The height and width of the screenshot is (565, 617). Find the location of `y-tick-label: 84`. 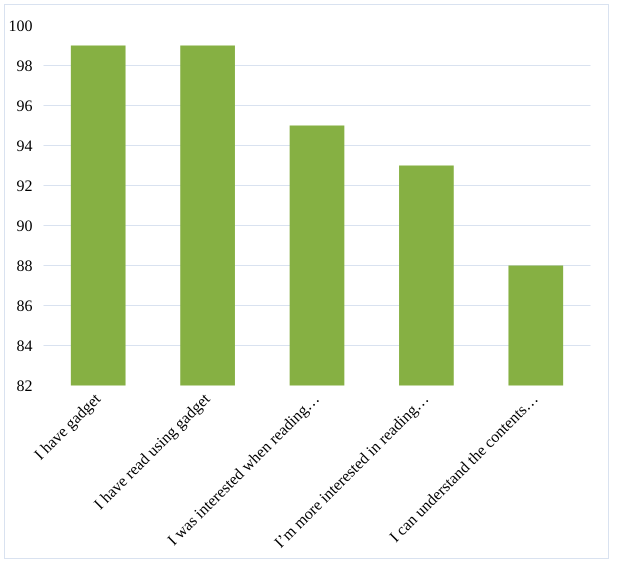

y-tick-label: 84 is located at coordinates (24, 346).